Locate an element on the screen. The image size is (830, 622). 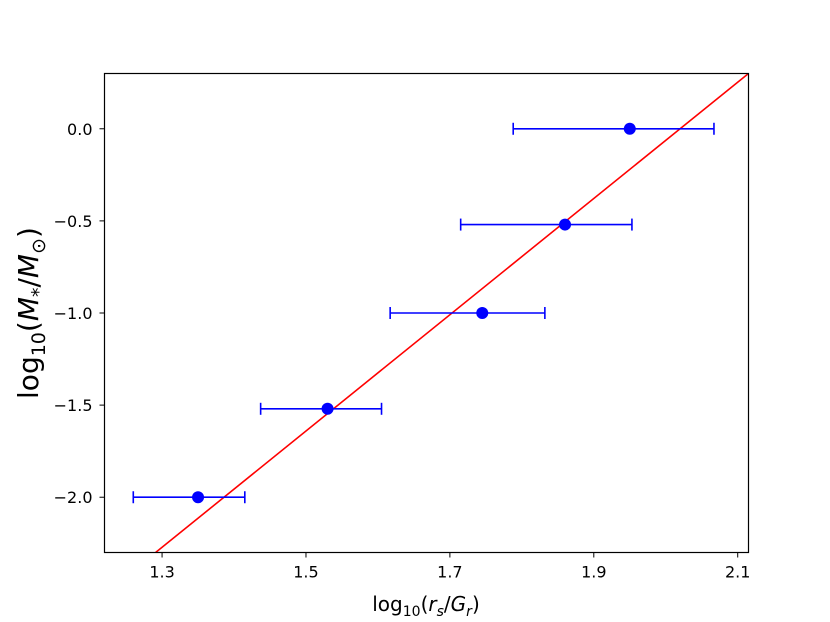
x-tick-label: 1.5 is located at coordinates (305, 572).